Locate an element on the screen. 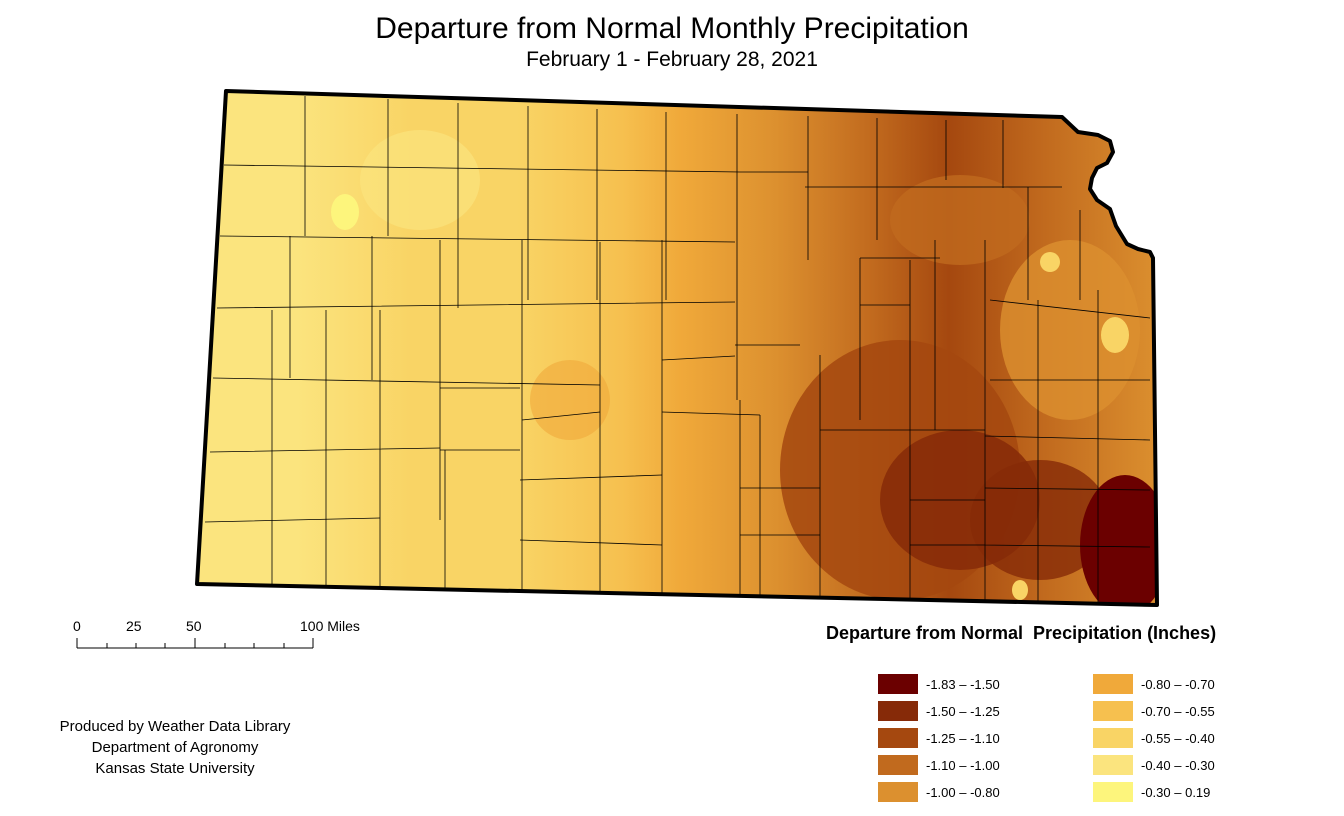 Image resolution: width=1344 pixels, height=816 pixels. scale-bar is located at coordinates (195, 643).